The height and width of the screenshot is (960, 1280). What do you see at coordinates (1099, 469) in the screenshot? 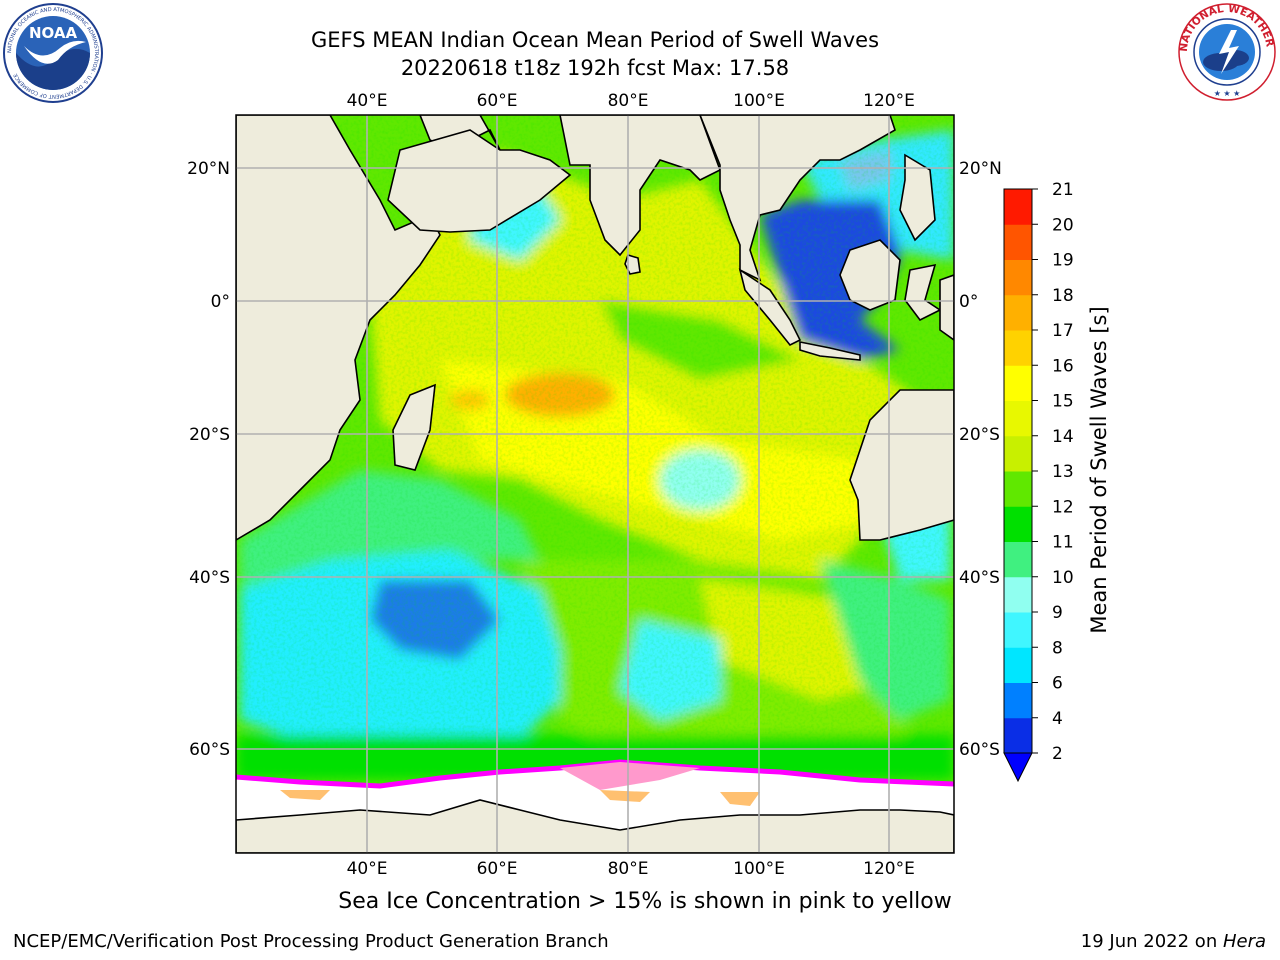
I see `colorbar-label: Mean Period of Swell Waves [s]` at bounding box center [1099, 469].